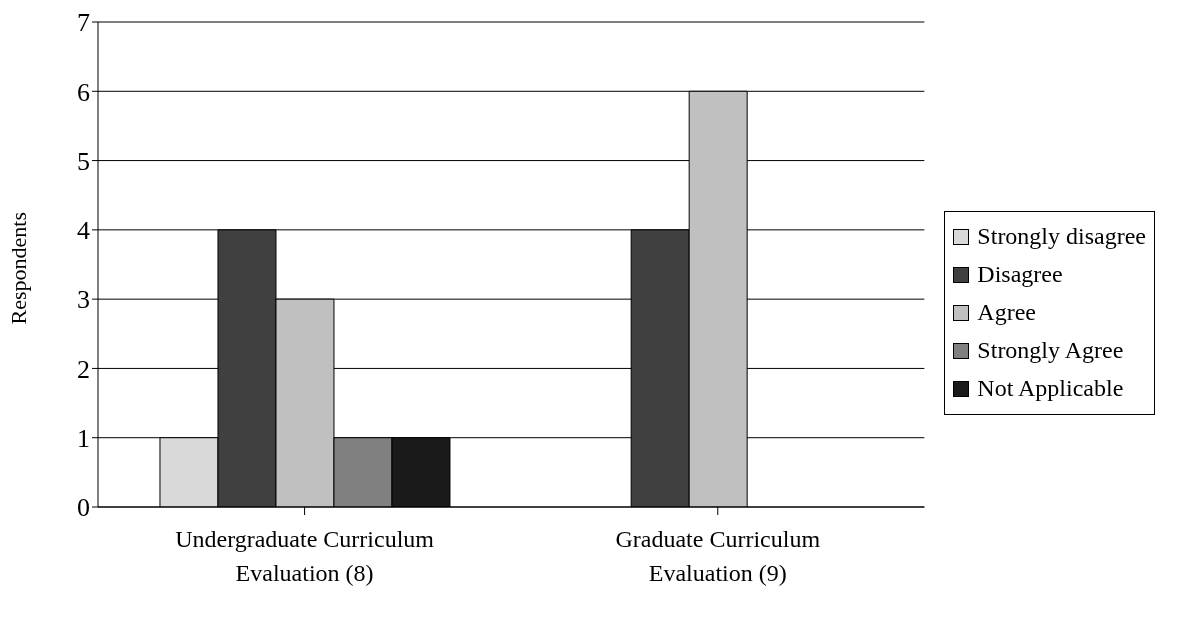 This screenshot has width=1183, height=625. Describe the element at coordinates (83, 369) in the screenshot. I see `y-tick-label: 2` at that location.